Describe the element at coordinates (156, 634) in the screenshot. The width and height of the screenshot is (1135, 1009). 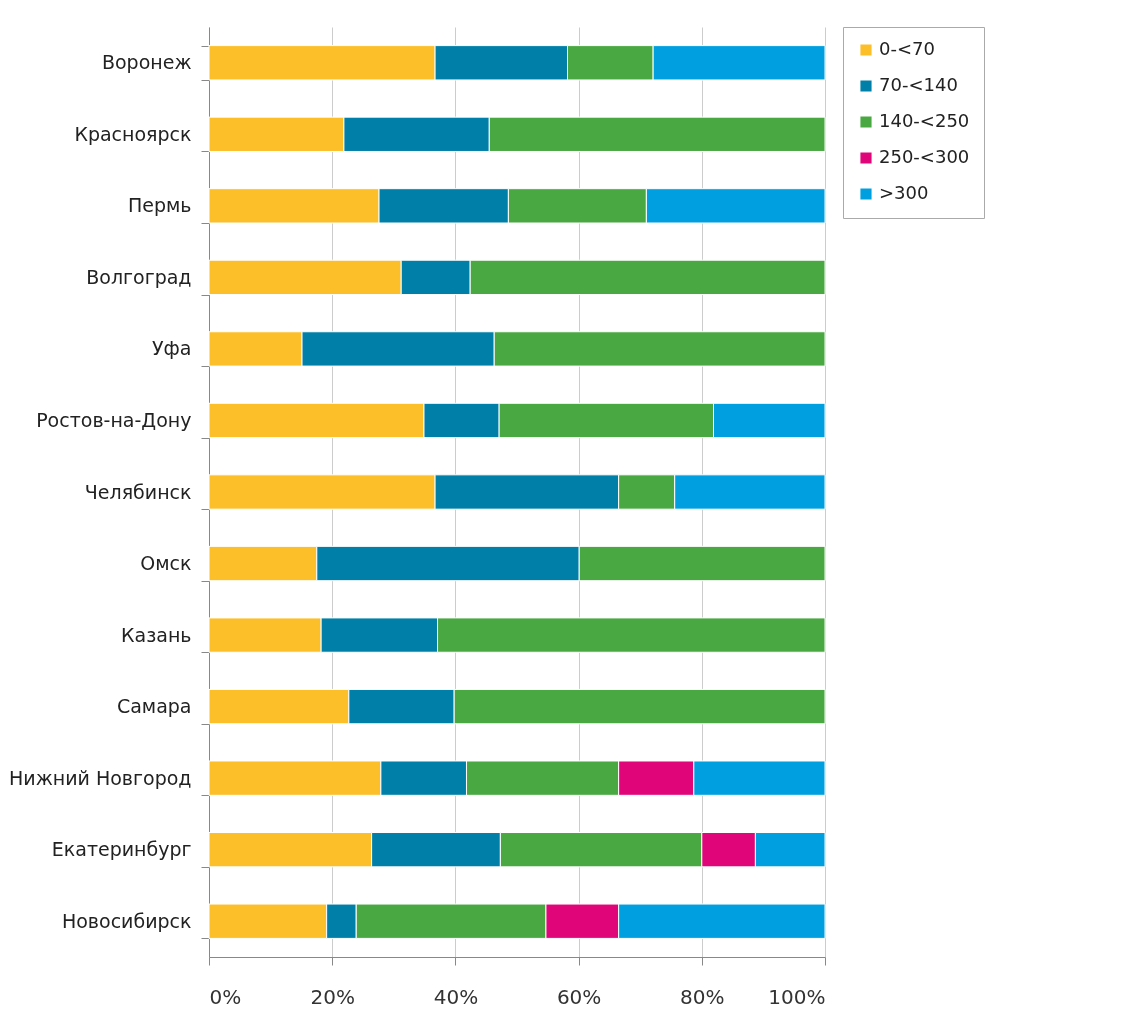
I see `y-tick-label: Казань` at that location.